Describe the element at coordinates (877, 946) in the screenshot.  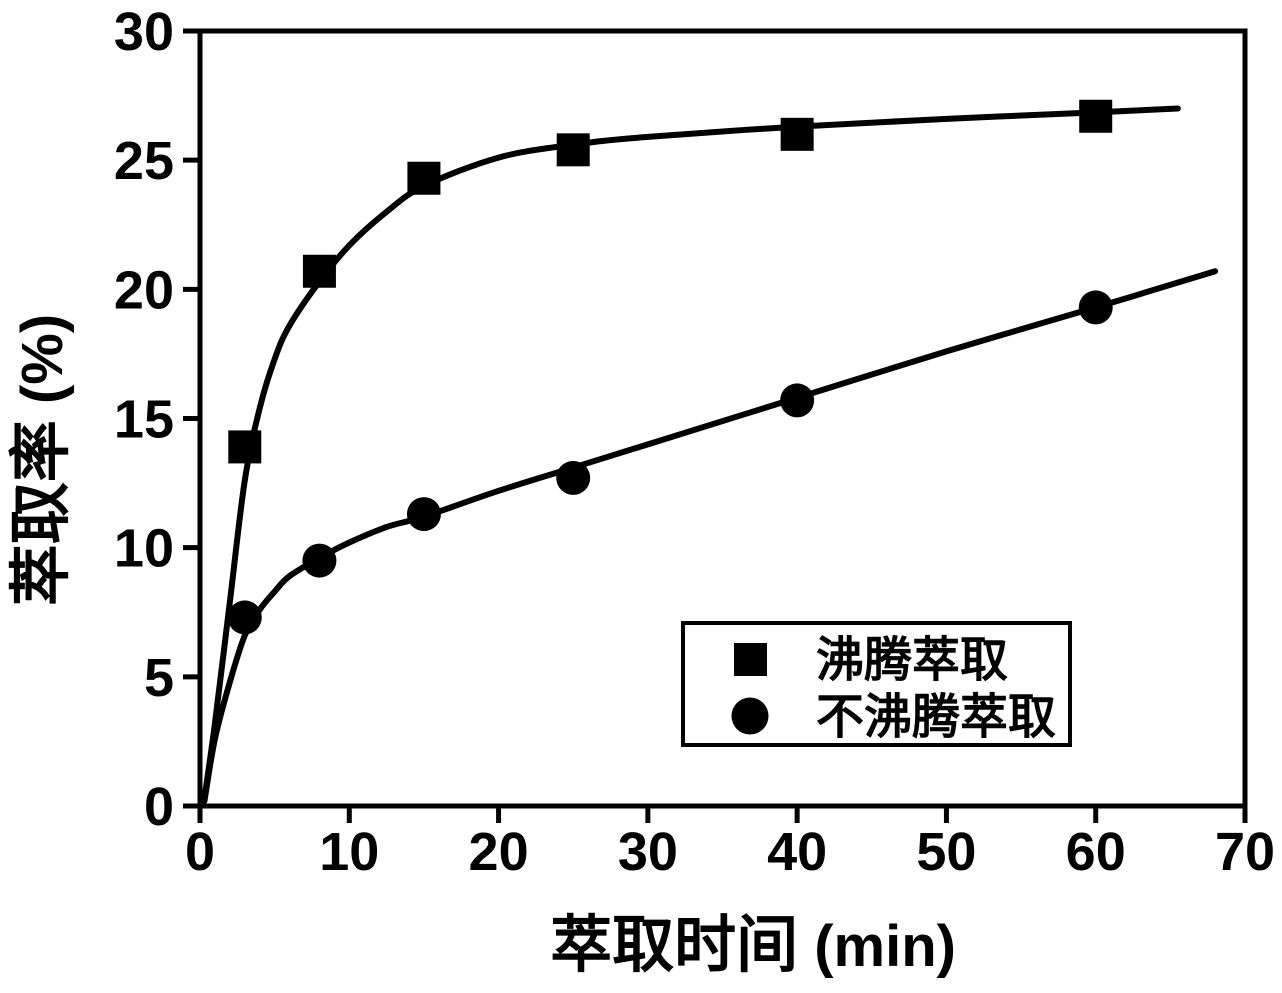
I see `x-axis-title-unit: (min)` at that location.